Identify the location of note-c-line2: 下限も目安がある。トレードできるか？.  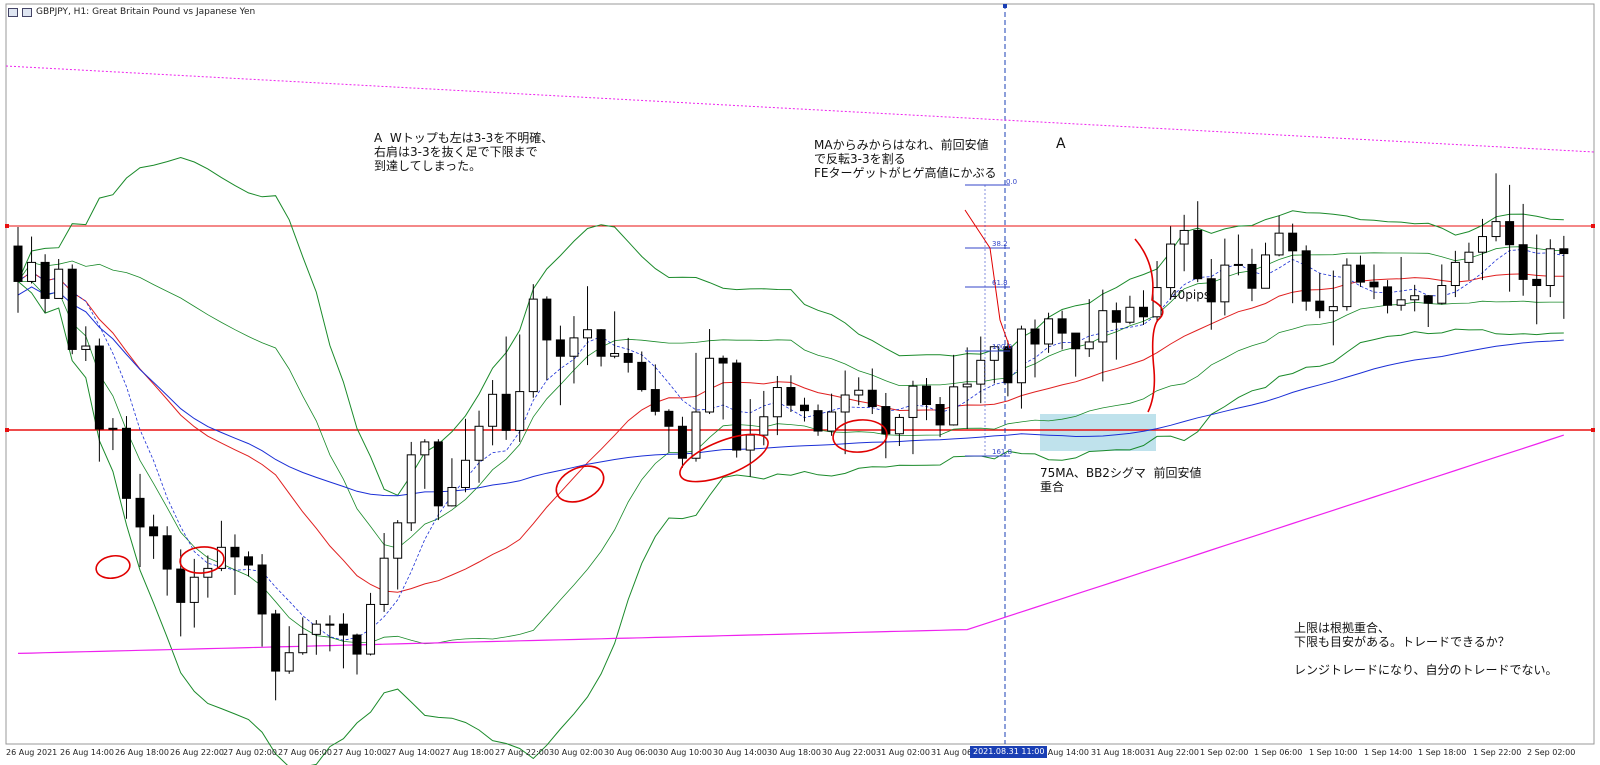
(1402, 642).